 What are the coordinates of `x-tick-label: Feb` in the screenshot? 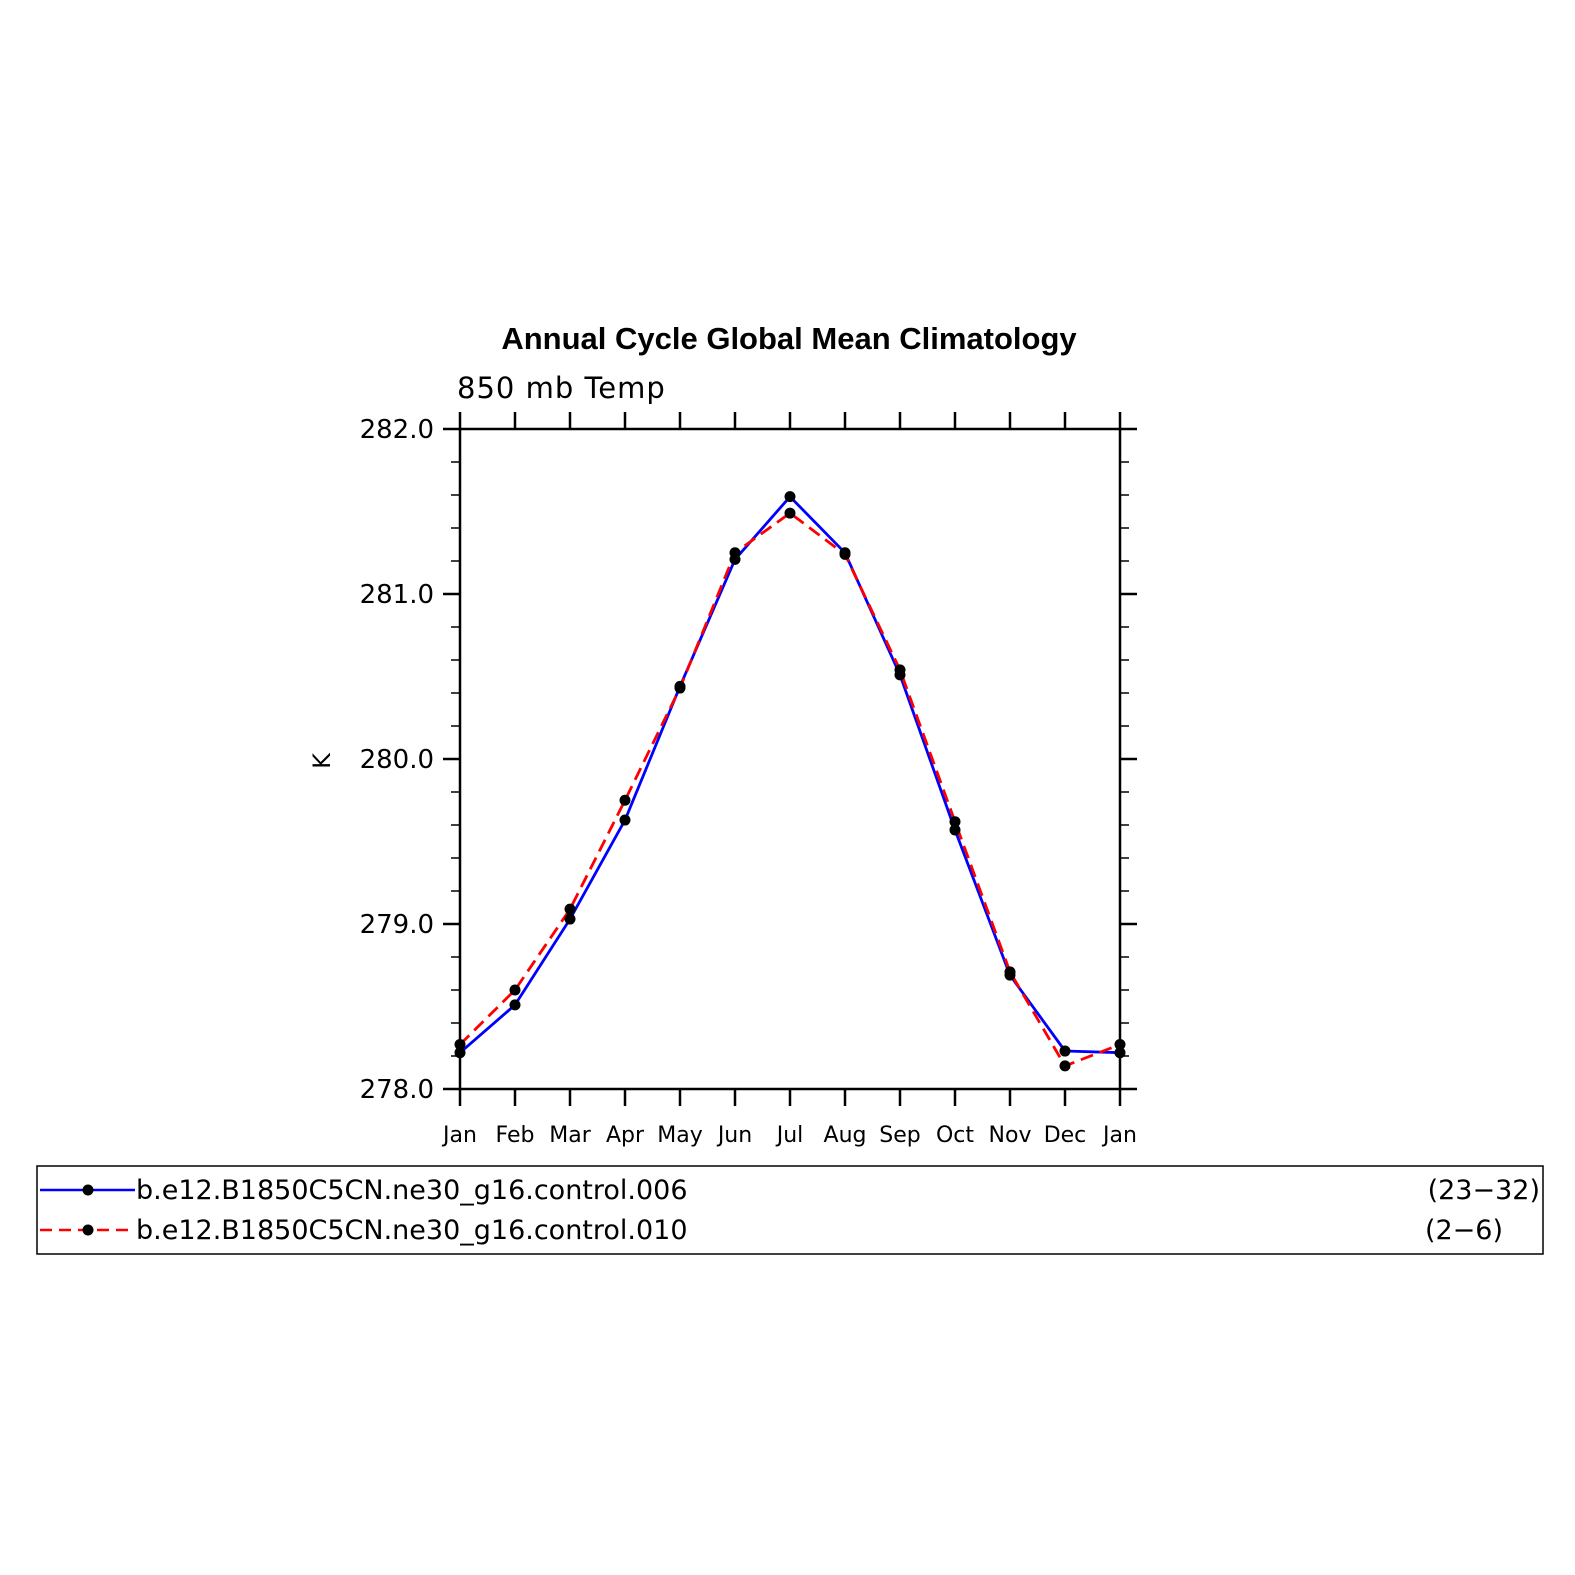 It's located at (515, 1135).